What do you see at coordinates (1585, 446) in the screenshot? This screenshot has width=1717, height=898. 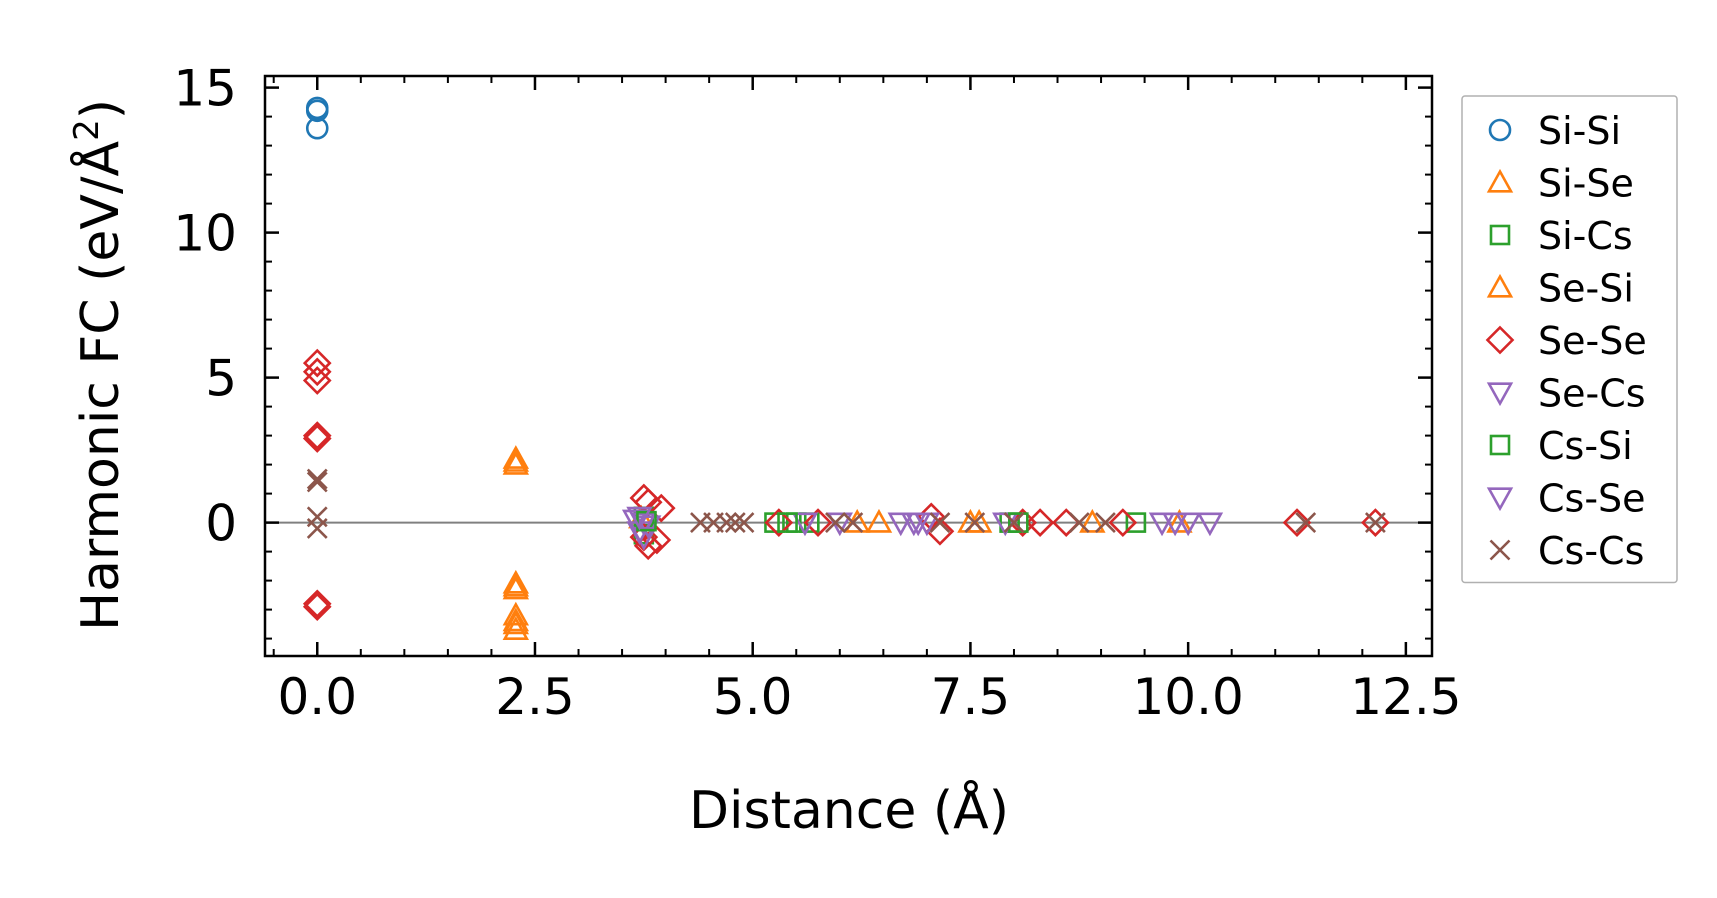 I see `legend-label: Cs-Si` at bounding box center [1585, 446].